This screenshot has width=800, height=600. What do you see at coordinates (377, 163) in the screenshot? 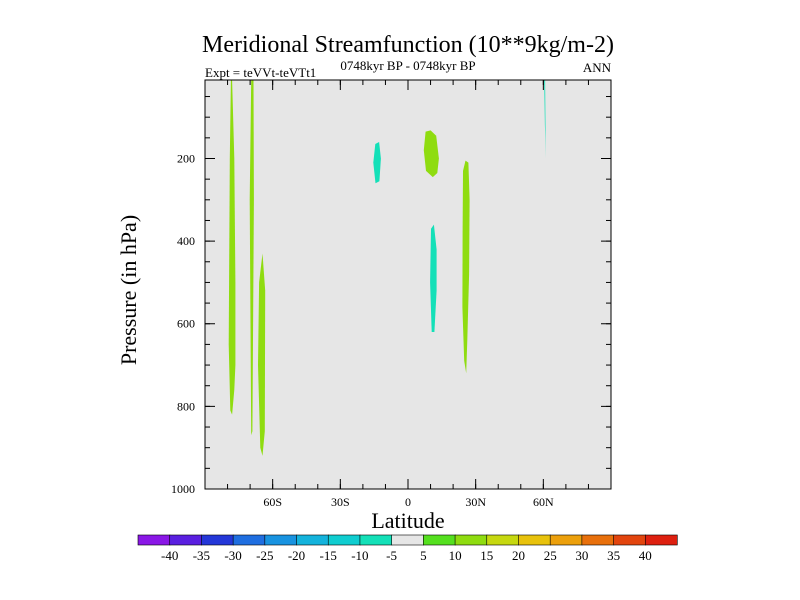
I see `contour-region-sh-lat-13-core` at bounding box center [377, 163].